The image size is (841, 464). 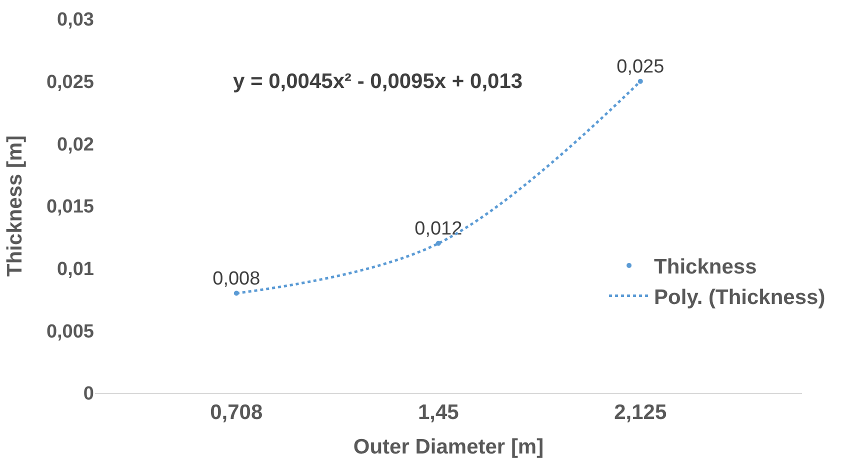 I want to click on annotation: y = 0,0045x² - 0,0095x + 0,013, so click(x=378, y=81).